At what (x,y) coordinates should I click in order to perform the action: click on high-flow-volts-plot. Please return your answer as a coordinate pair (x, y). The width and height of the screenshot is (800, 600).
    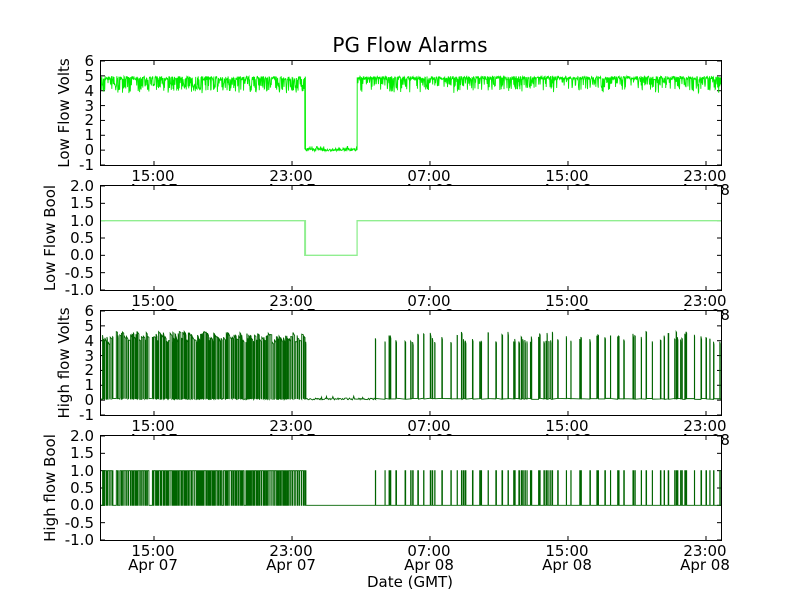
    Looking at the image, I should click on (411, 363).